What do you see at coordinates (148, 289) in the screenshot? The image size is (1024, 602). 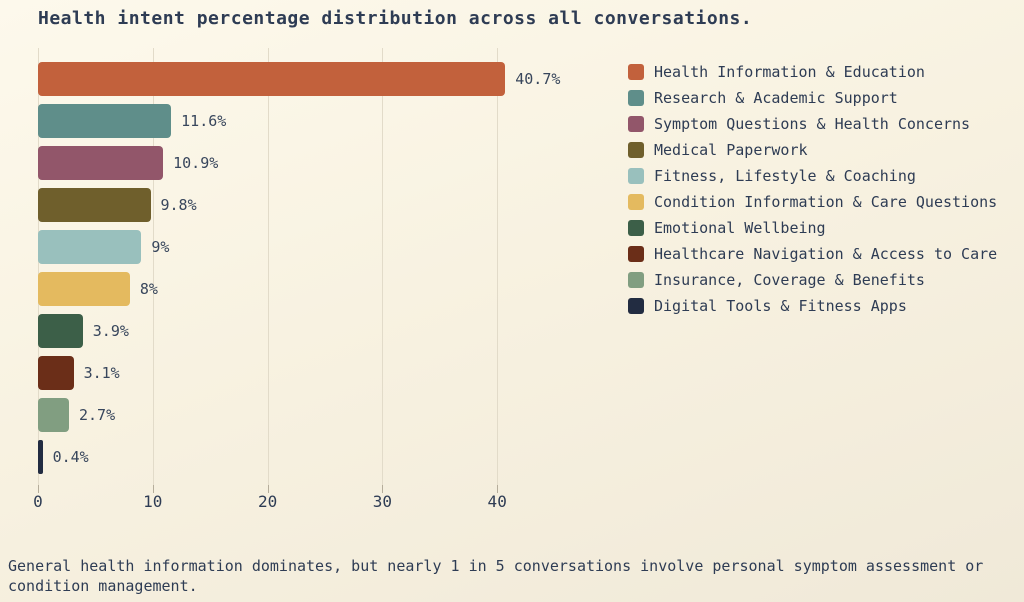 I see `bar-value-label: 8%` at bounding box center [148, 289].